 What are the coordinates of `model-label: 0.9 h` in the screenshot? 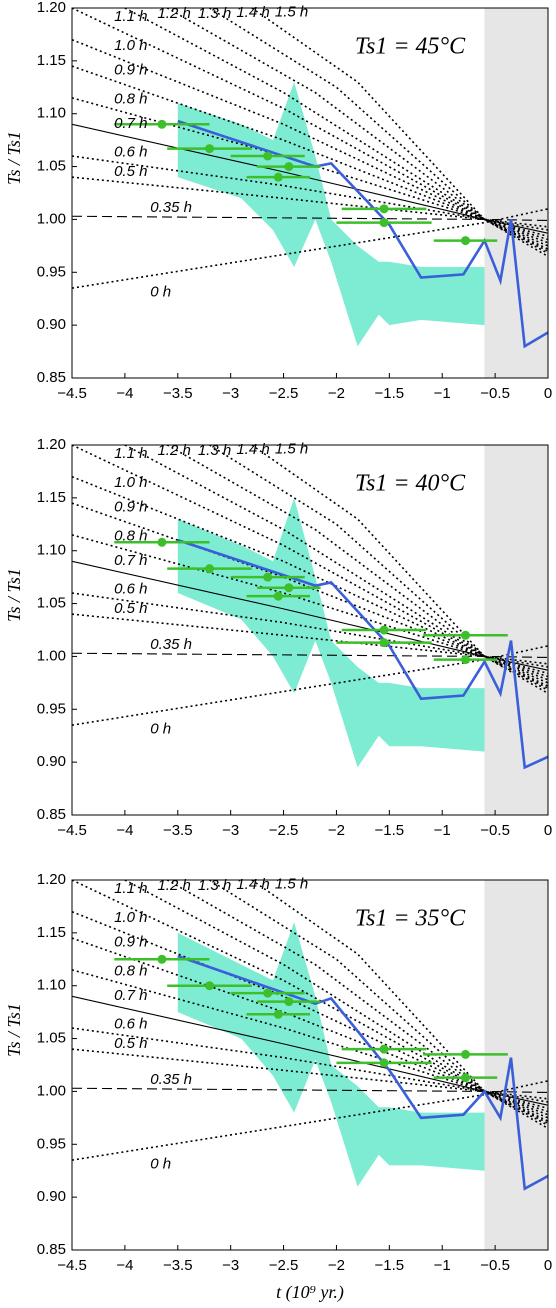 It's located at (130, 941).